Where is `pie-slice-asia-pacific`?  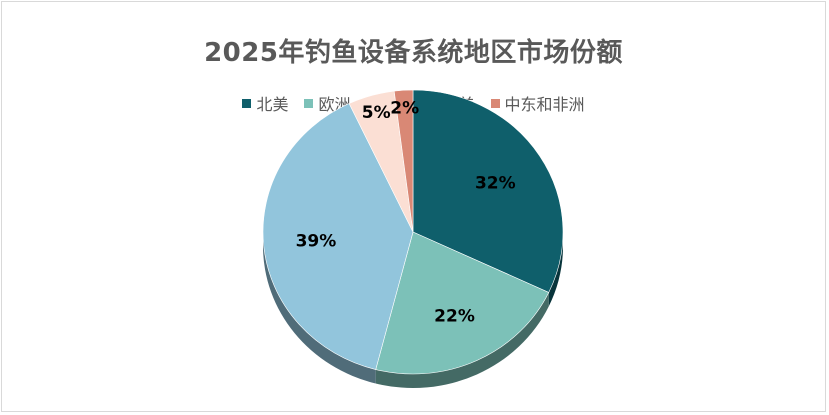 pie-slice-asia-pacific is located at coordinates (338, 236).